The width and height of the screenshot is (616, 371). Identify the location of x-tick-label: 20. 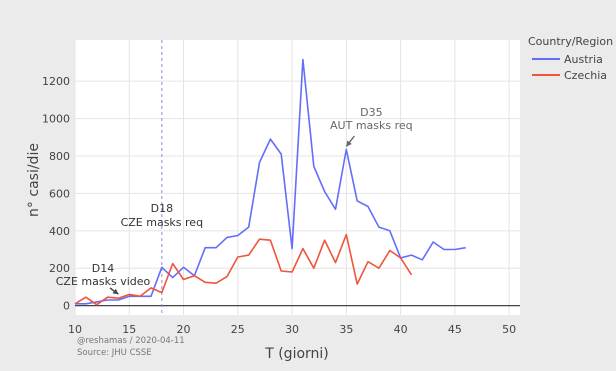
(184, 329).